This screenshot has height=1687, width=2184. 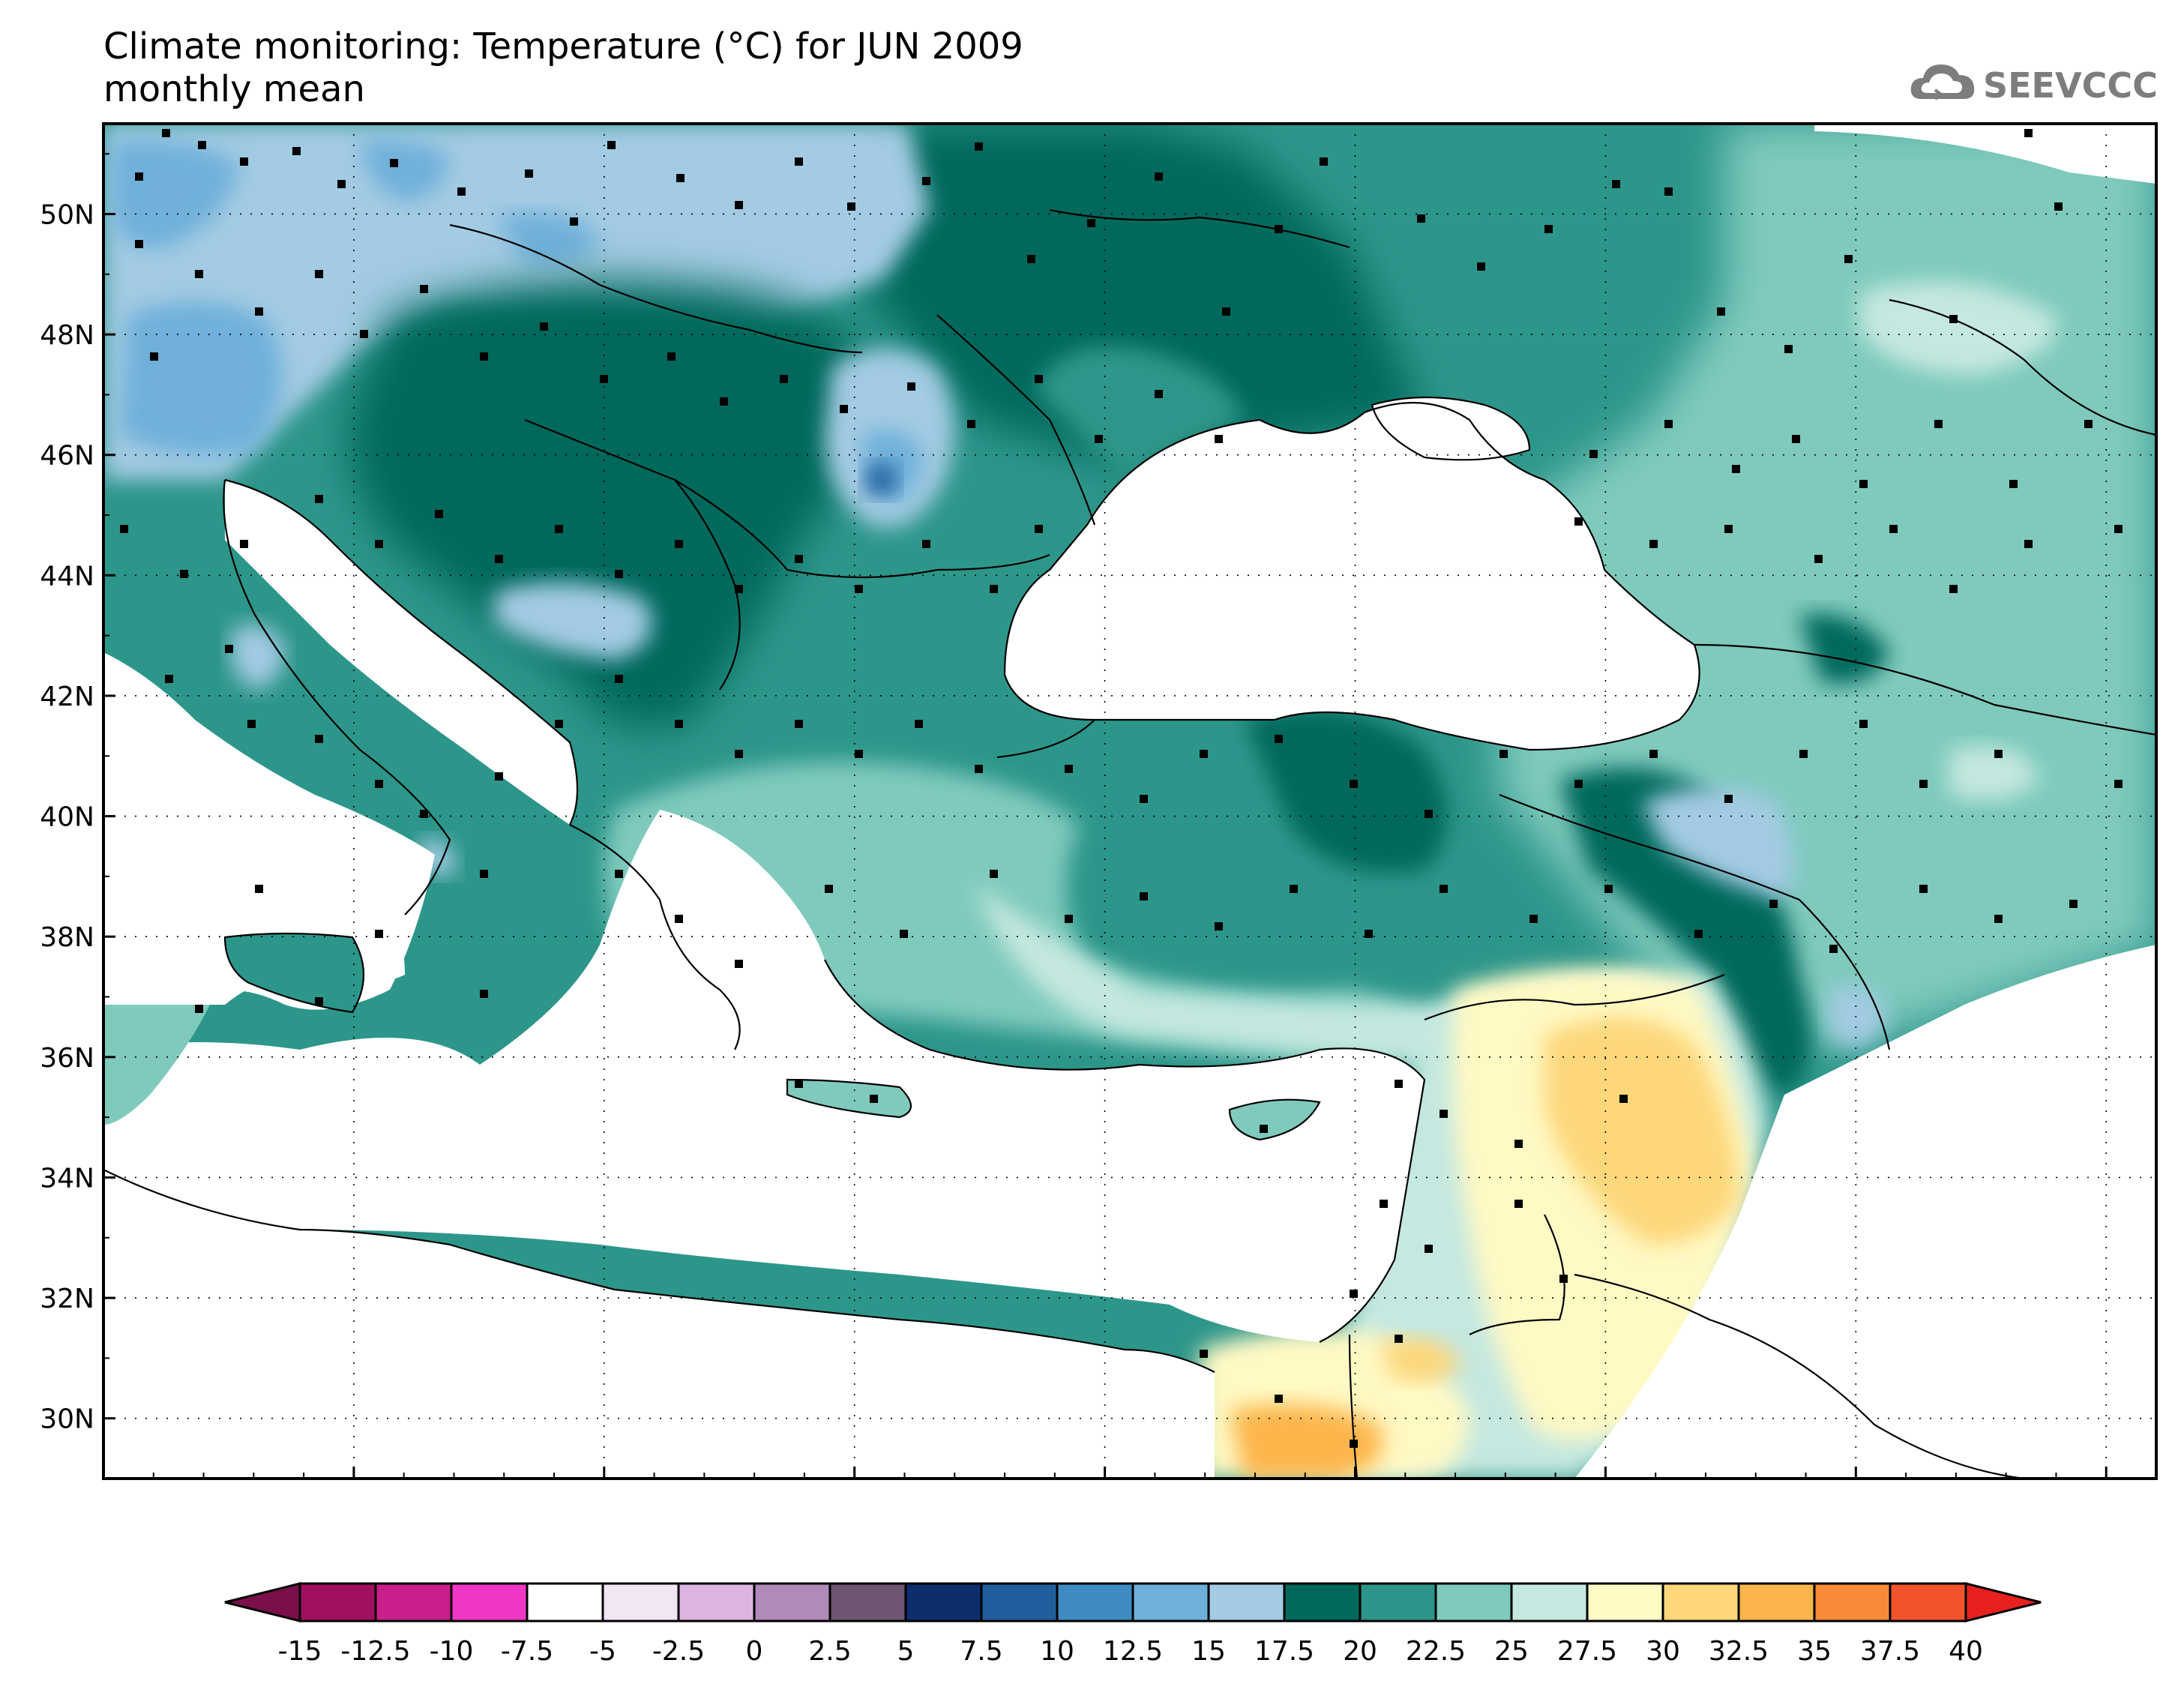 I want to click on colorbar-label: 10, so click(x=1057, y=1651).